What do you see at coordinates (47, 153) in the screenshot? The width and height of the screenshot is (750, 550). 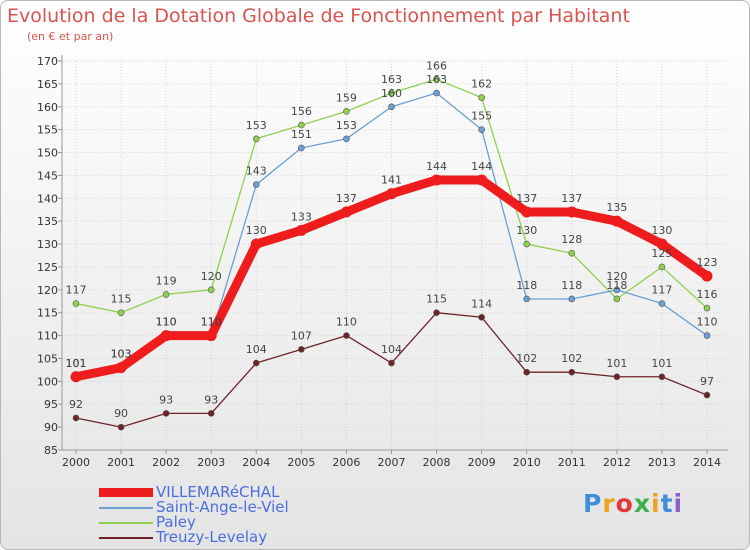 I see `y-tick-label: 150` at bounding box center [47, 153].